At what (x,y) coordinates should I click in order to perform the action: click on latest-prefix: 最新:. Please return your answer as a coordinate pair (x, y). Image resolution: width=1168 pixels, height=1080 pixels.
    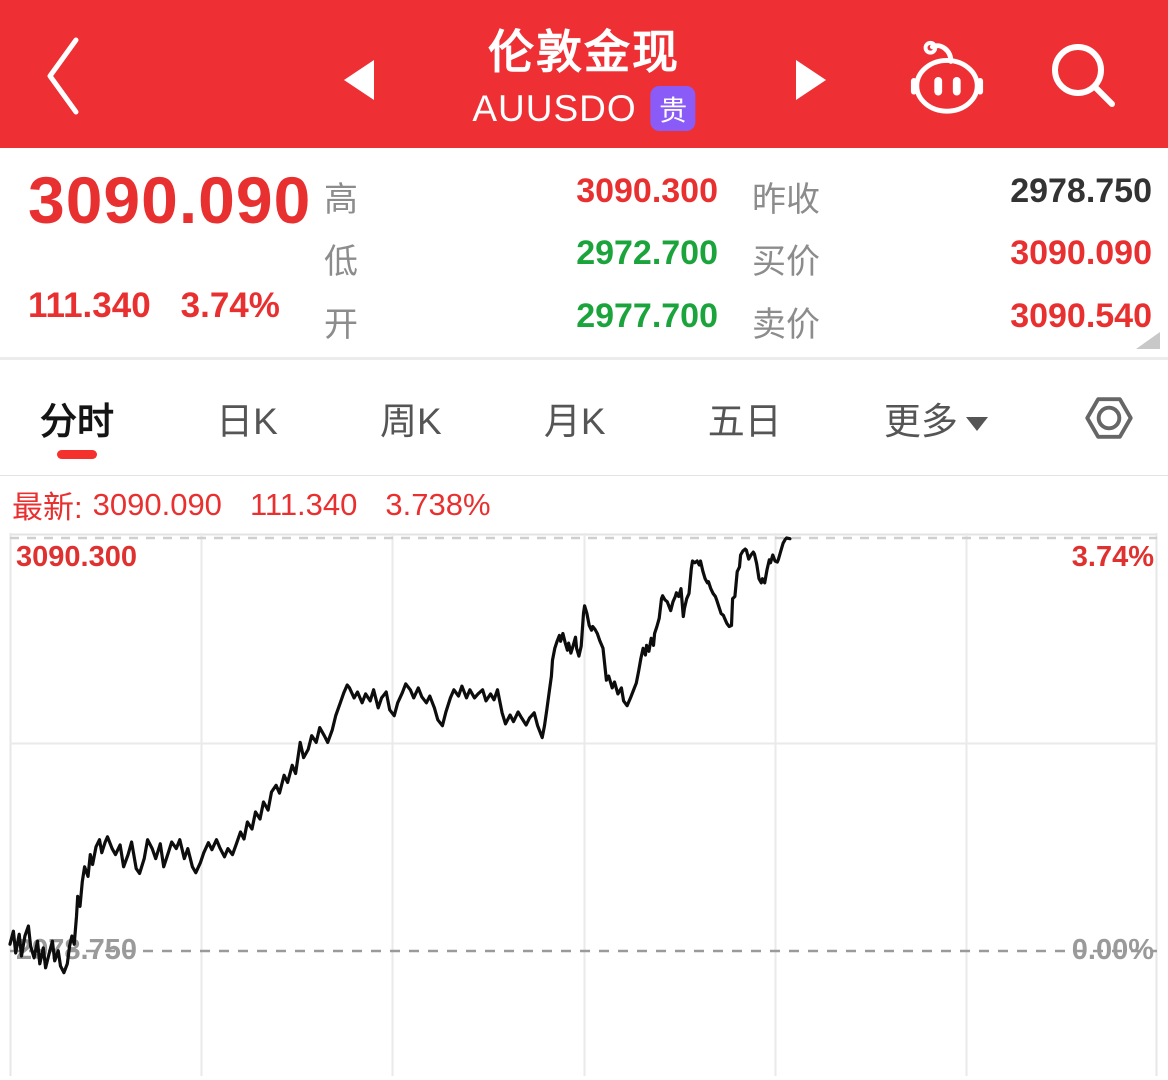
    Looking at the image, I should click on (47, 507).